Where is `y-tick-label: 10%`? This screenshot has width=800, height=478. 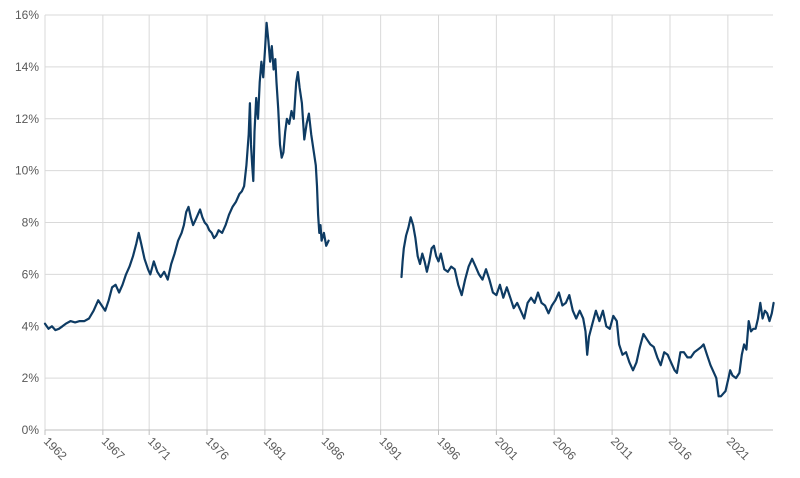 y-tick-label: 10% is located at coordinates (27, 171).